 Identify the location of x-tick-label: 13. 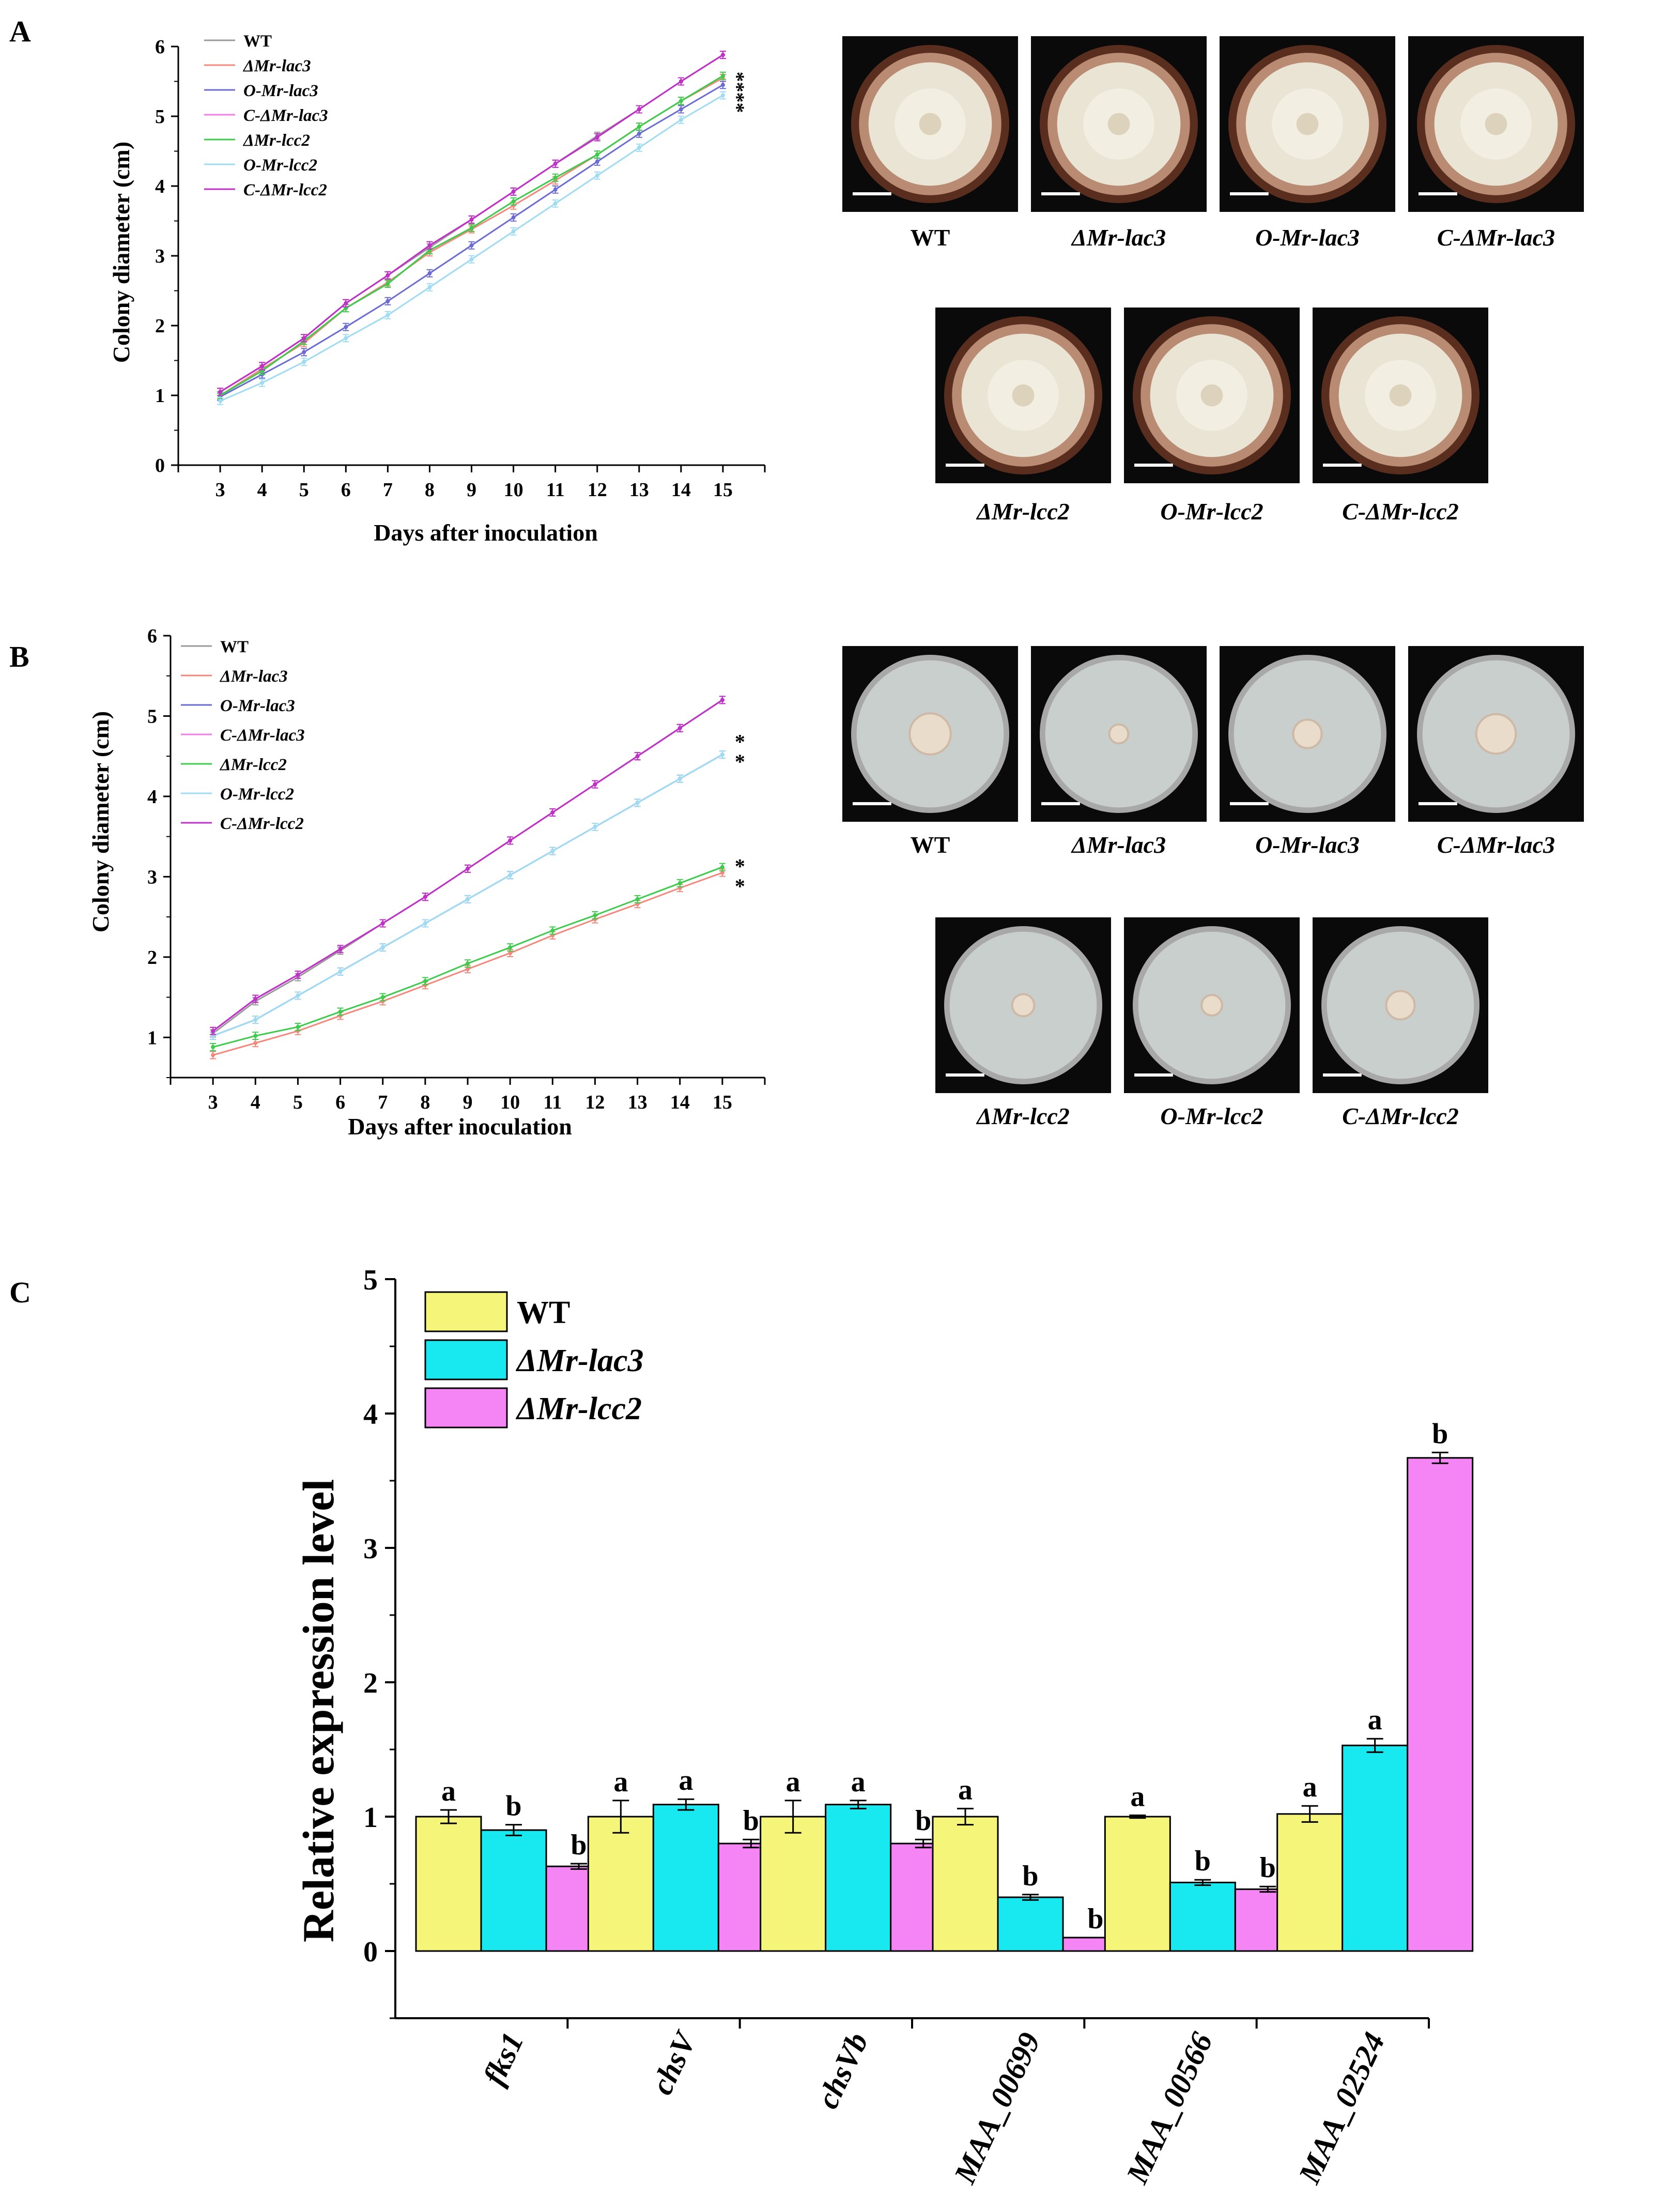
(638, 1102).